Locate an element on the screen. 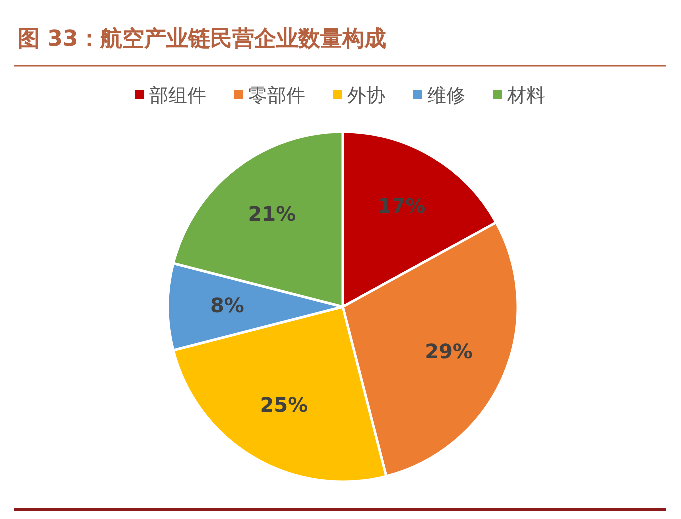  legend-label: 外协 is located at coordinates (367, 96).